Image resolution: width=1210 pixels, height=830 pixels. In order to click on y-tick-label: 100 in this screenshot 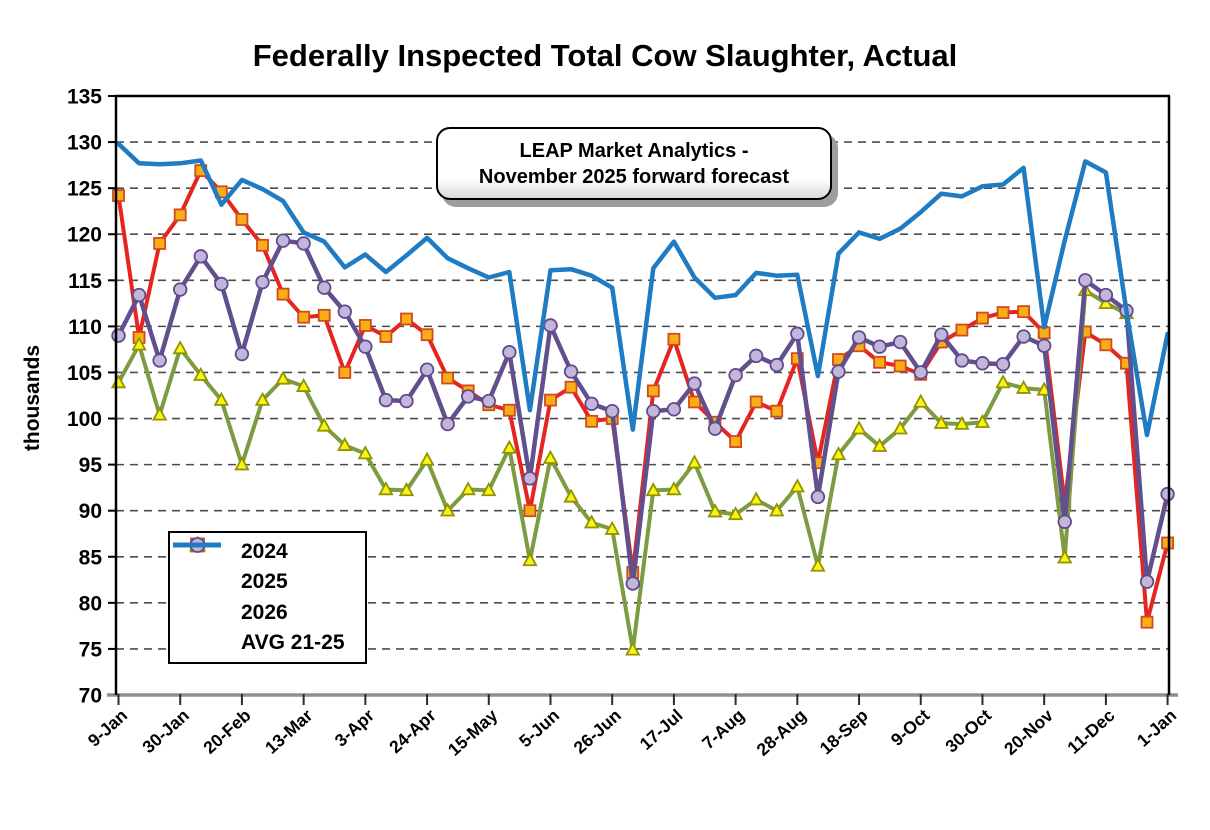, I will do `click(84, 419)`.